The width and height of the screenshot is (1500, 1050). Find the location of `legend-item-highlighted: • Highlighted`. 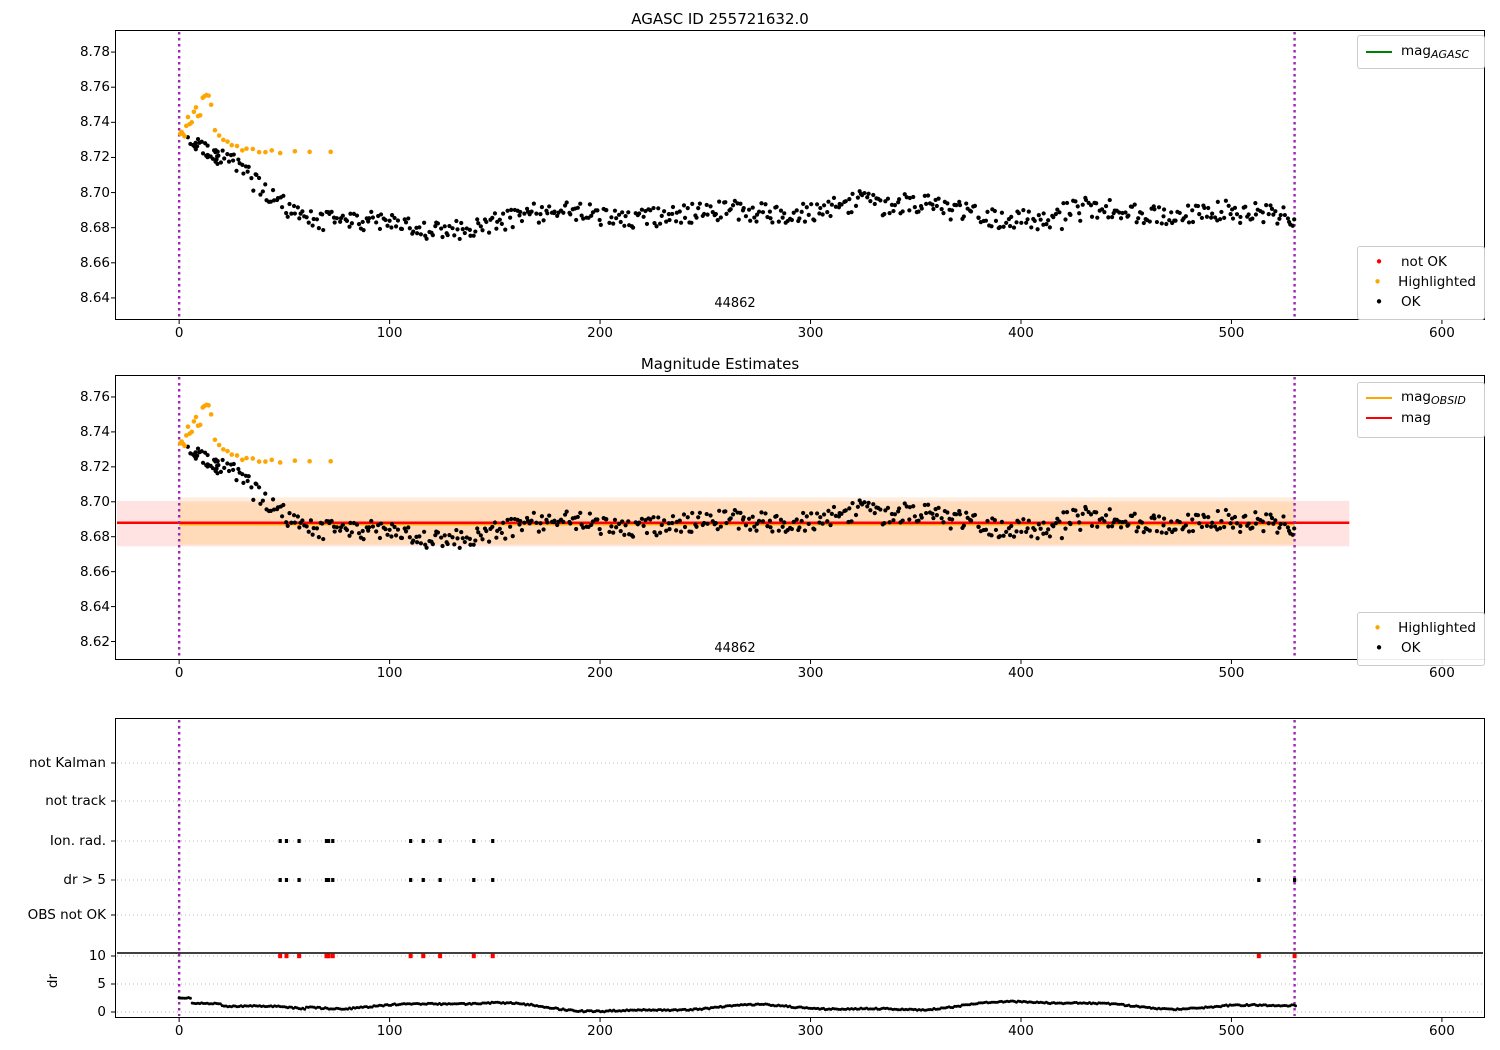

legend-item-highlighted: • Highlighted is located at coordinates (1421, 282).